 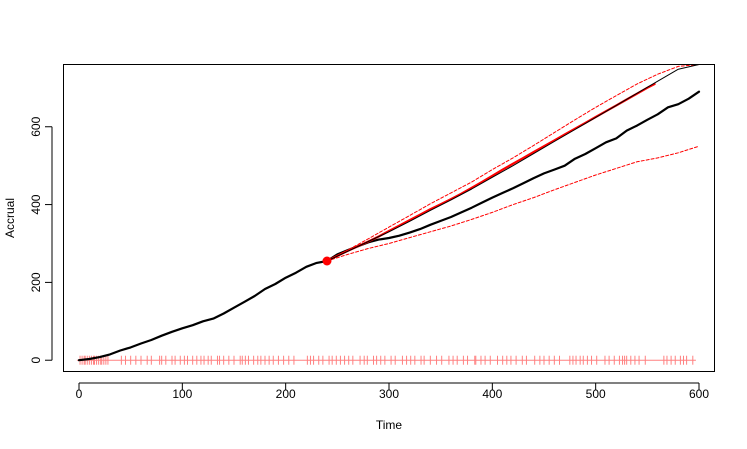 I want to click on x-tick-label: 0, so click(x=79, y=394).